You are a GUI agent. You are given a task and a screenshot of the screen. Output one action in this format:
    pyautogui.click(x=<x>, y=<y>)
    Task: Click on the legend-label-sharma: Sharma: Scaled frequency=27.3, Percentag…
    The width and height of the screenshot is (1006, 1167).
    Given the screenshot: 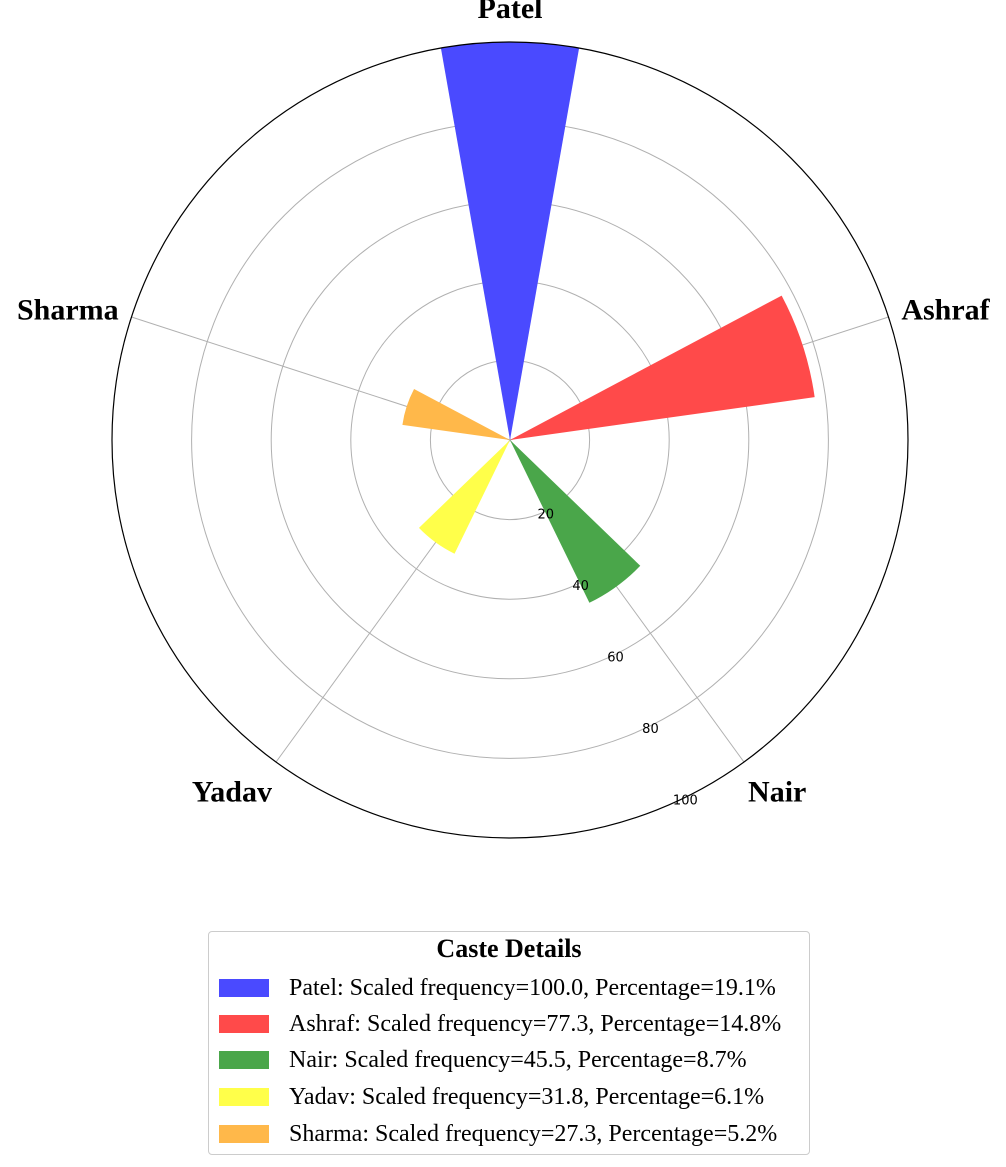 What is the action you would take?
    pyautogui.click(x=533, y=1133)
    